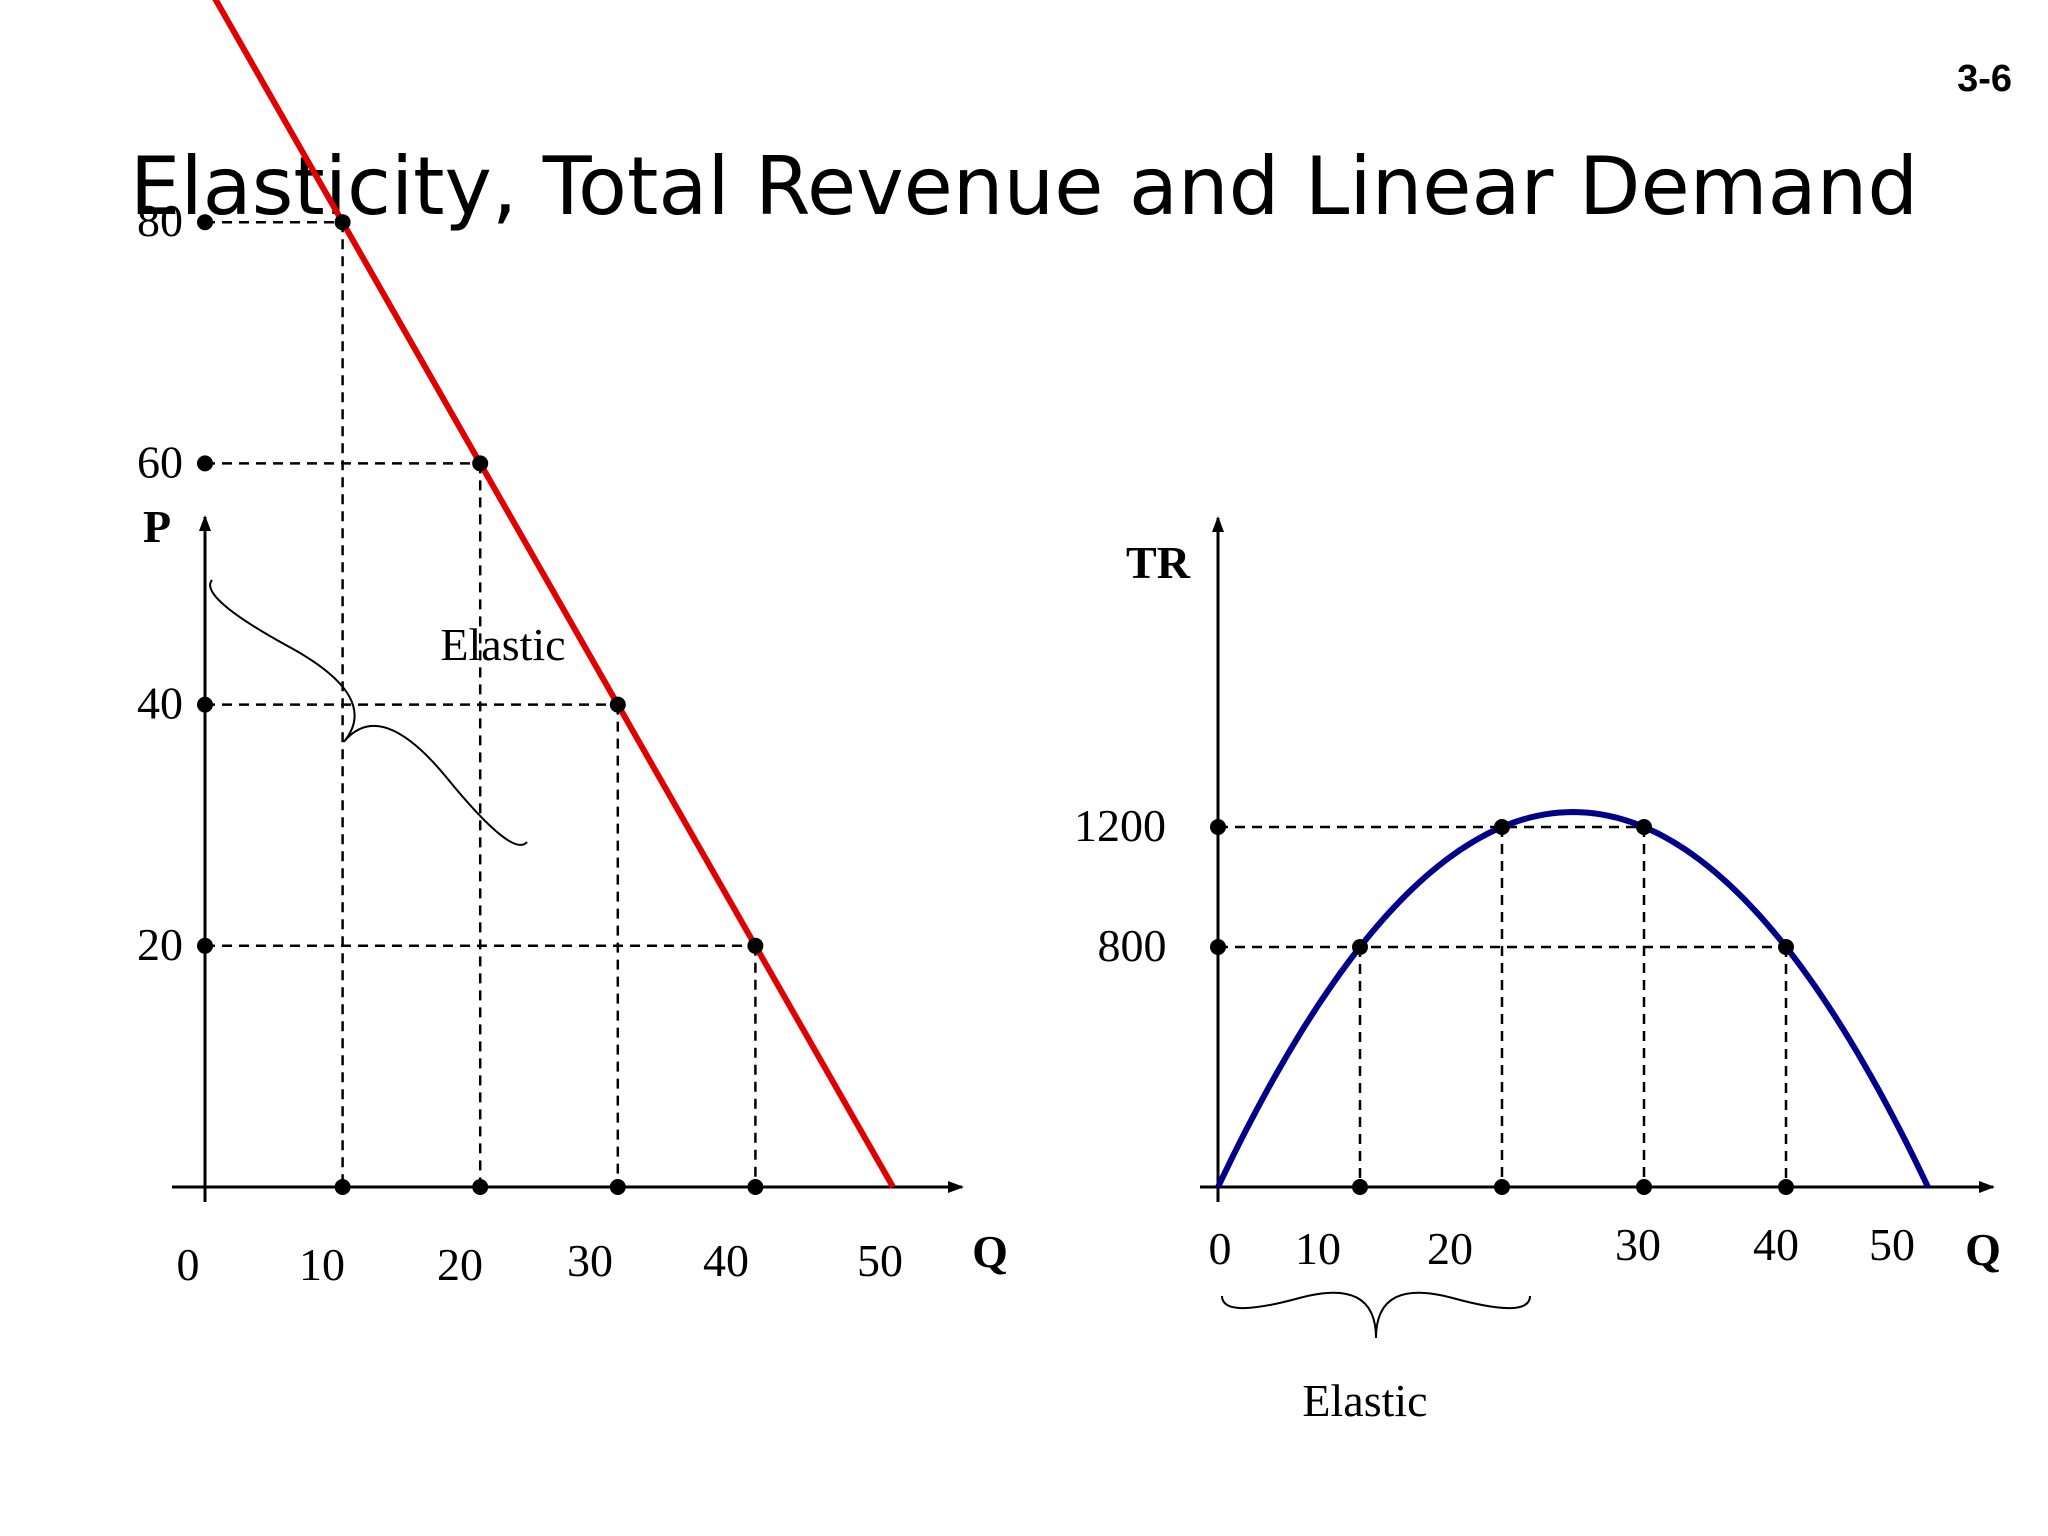  Describe the element at coordinates (160, 703) in the screenshot. I see `y-tick-label: 40` at that location.